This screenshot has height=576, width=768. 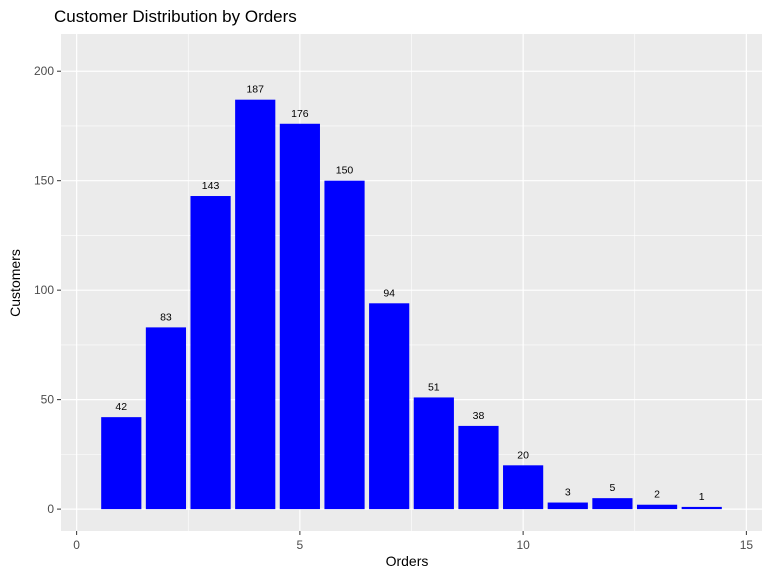 What do you see at coordinates (255, 90) in the screenshot?
I see `bar-value-label: 187` at bounding box center [255, 90].